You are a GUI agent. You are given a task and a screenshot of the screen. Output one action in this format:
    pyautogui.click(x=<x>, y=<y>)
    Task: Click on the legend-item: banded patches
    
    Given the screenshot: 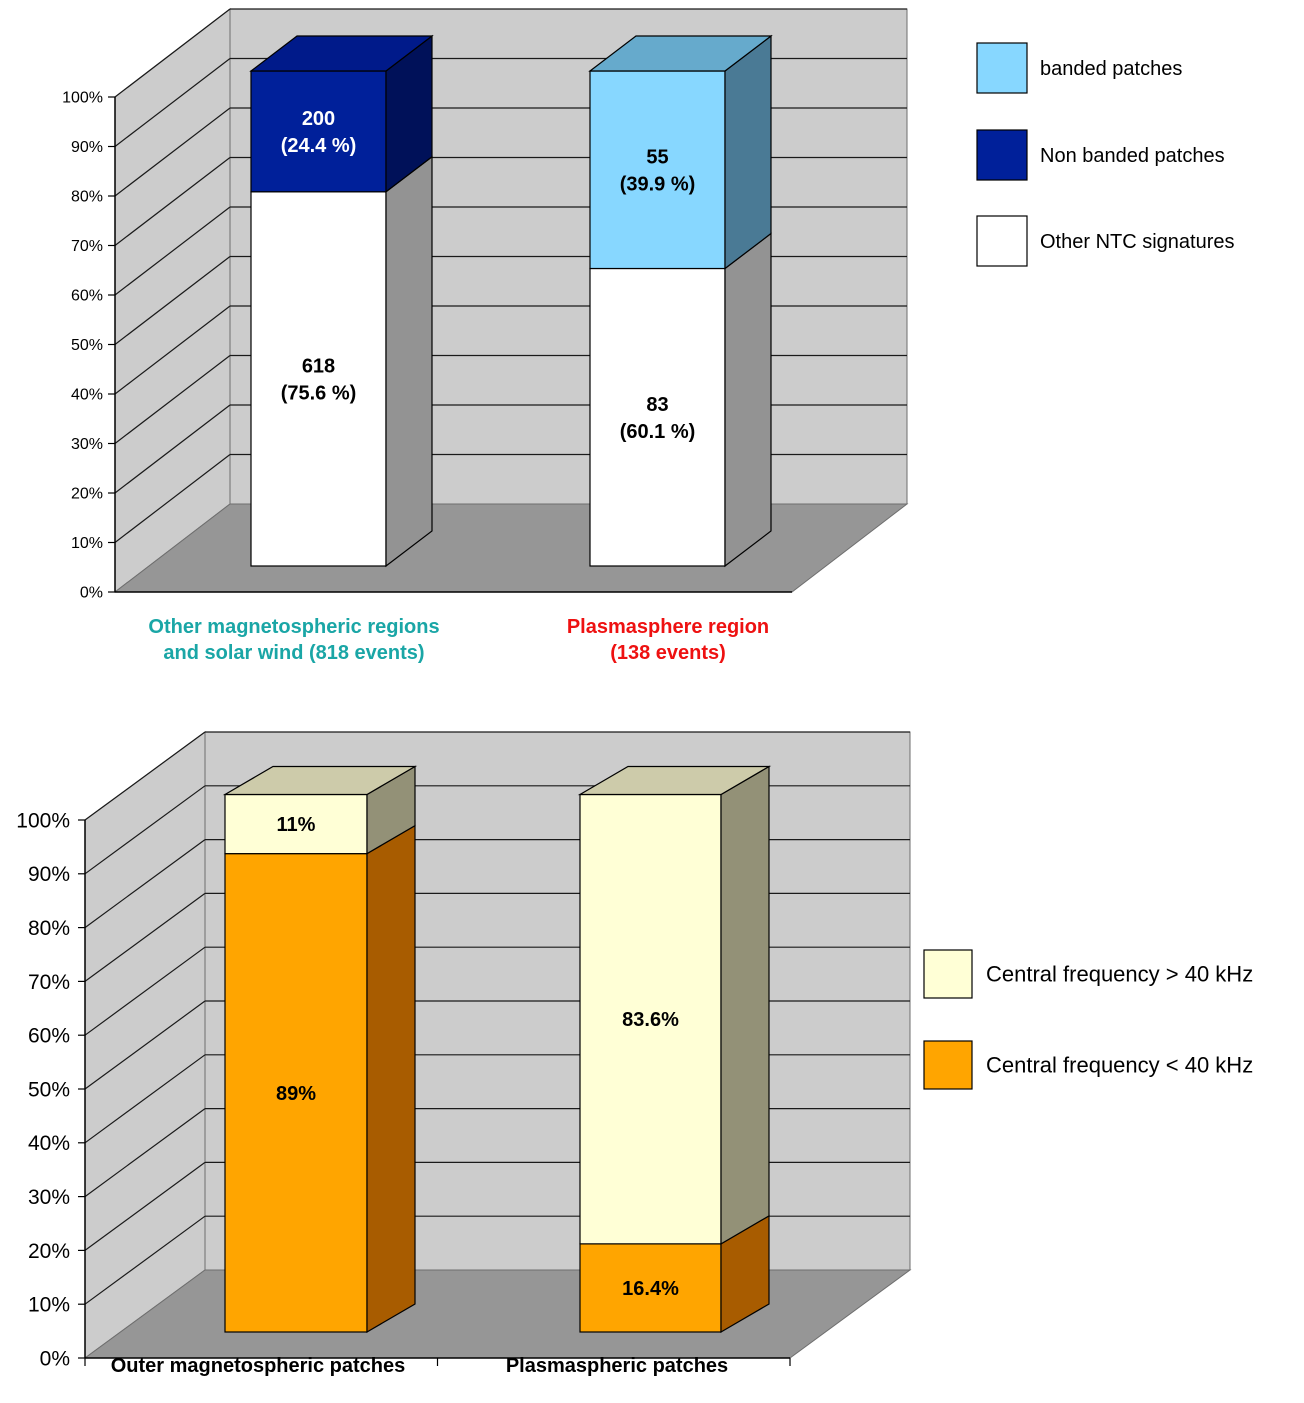 What is the action you would take?
    pyautogui.click(x=1079, y=68)
    